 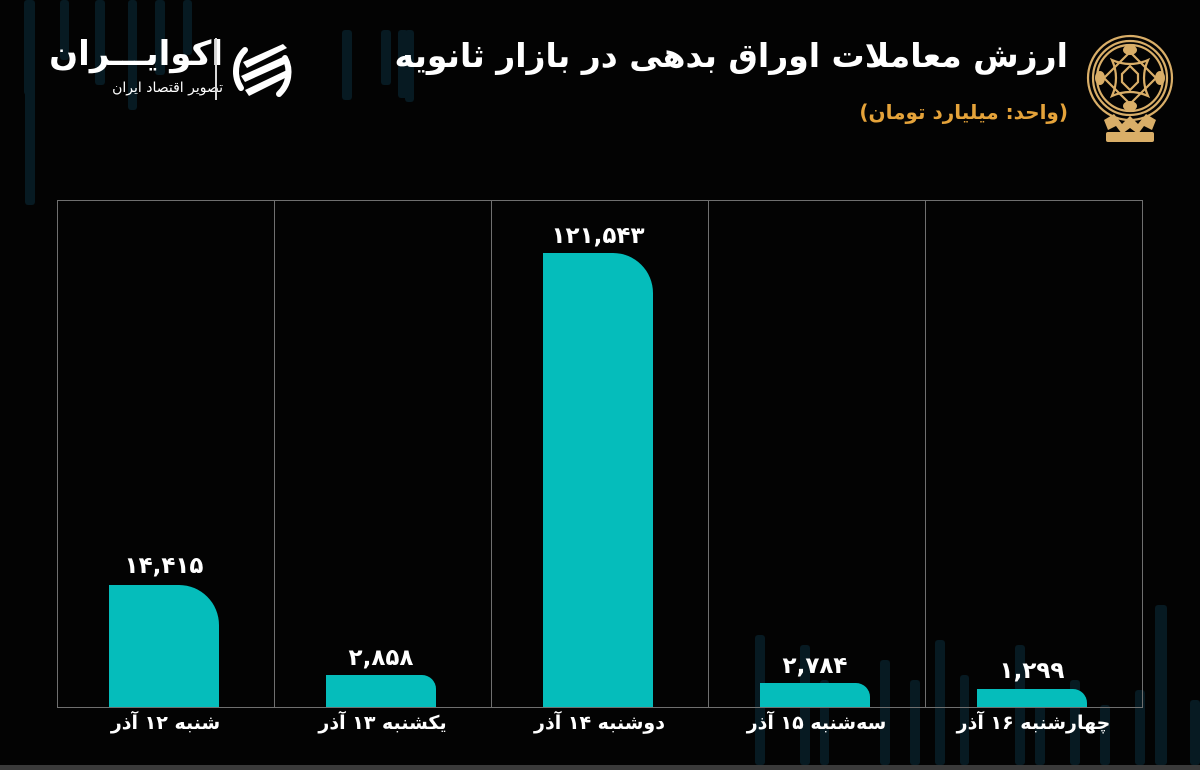 What do you see at coordinates (598, 236) in the screenshot?
I see `bar-value-label: ۱۲۱,۵۴۳` at bounding box center [598, 236].